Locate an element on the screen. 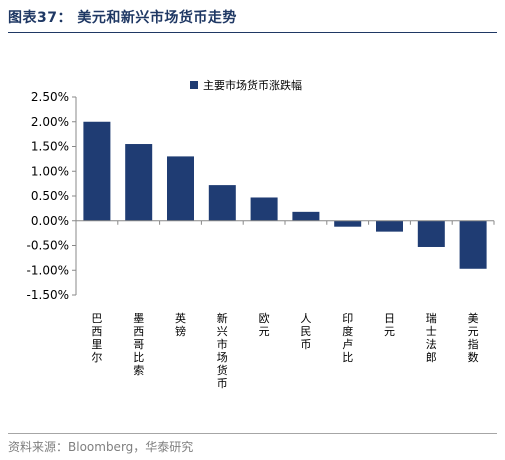 This screenshot has height=460, width=505. x-tick-label: 英镑 is located at coordinates (180, 324).